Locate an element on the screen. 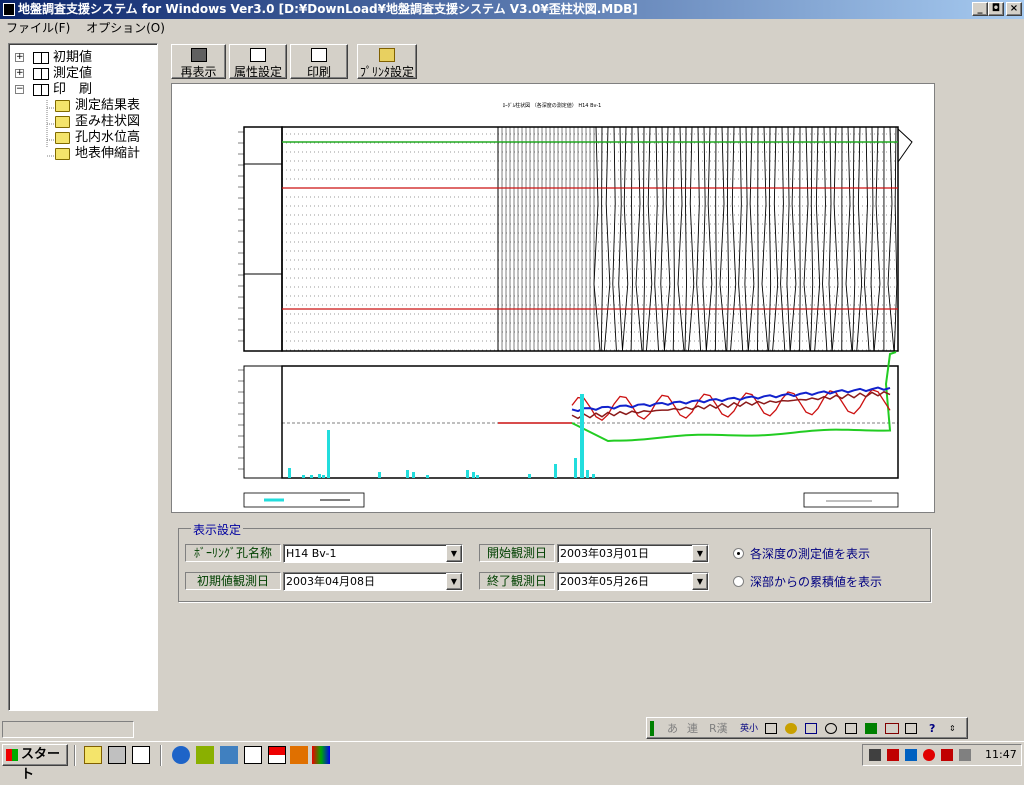 Image resolution: width=1024 pixels, height=785 pixels. folder-icon is located at coordinates (93, 755).